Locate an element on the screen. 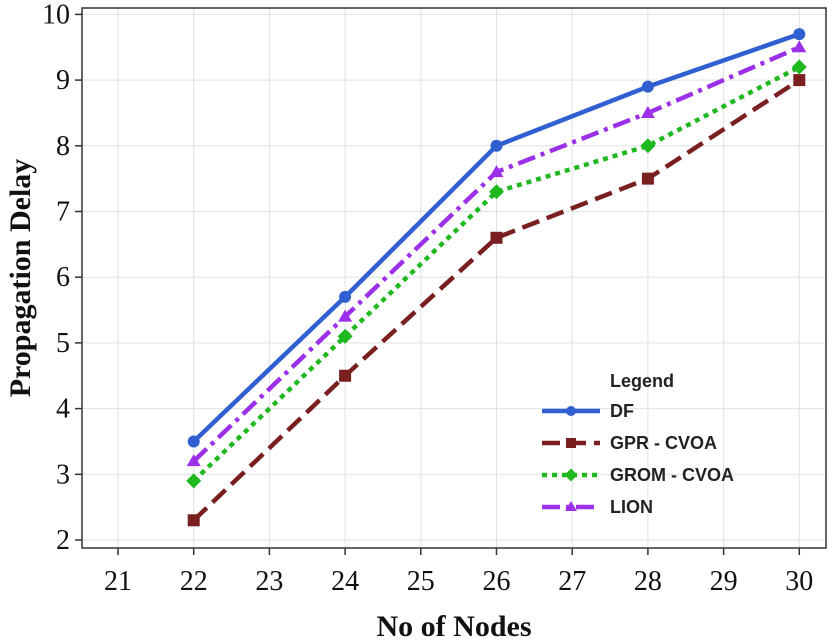 Image resolution: width=836 pixels, height=643 pixels. x-tick-label: 22 is located at coordinates (194, 581).